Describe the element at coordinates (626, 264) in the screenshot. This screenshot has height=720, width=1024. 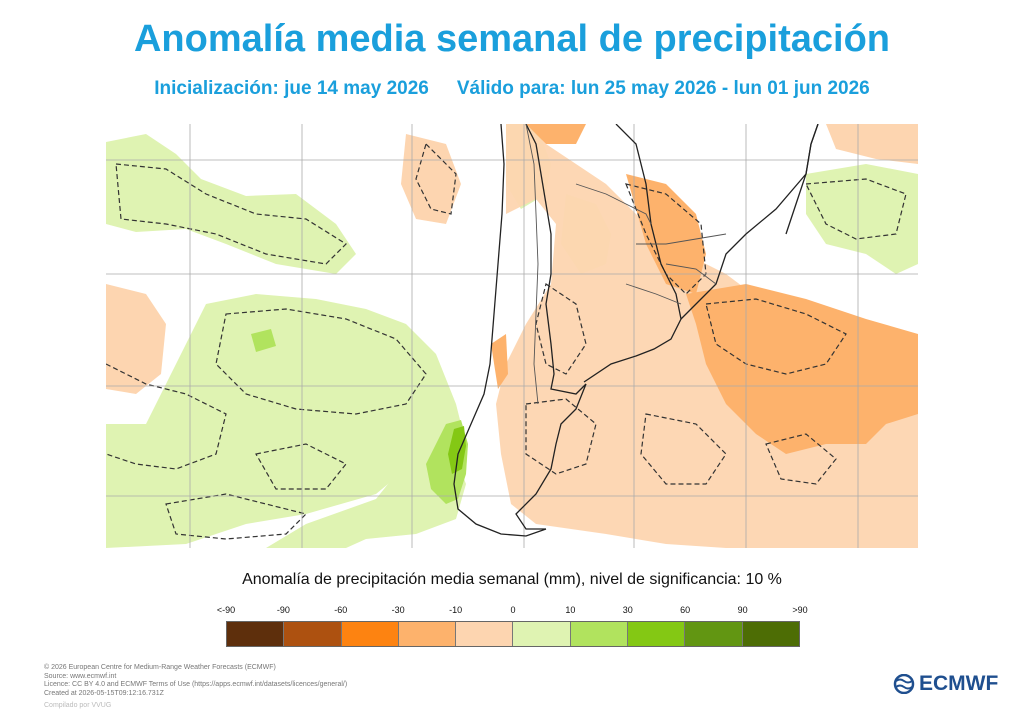
I see `country-borders` at that location.